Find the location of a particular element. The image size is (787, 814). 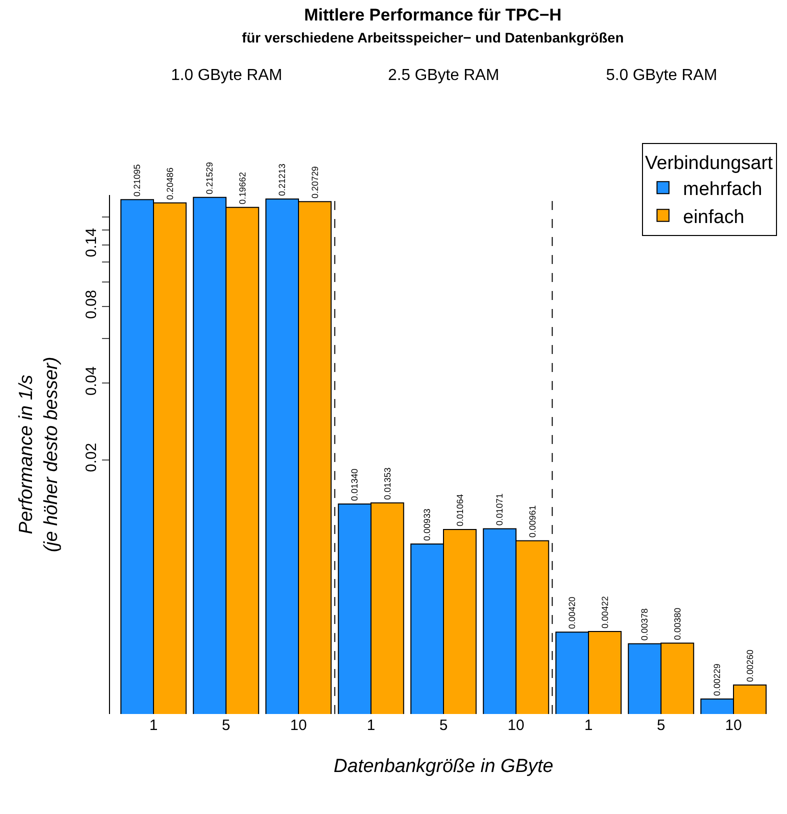

data-label: 0.00229 is located at coordinates (717, 680).